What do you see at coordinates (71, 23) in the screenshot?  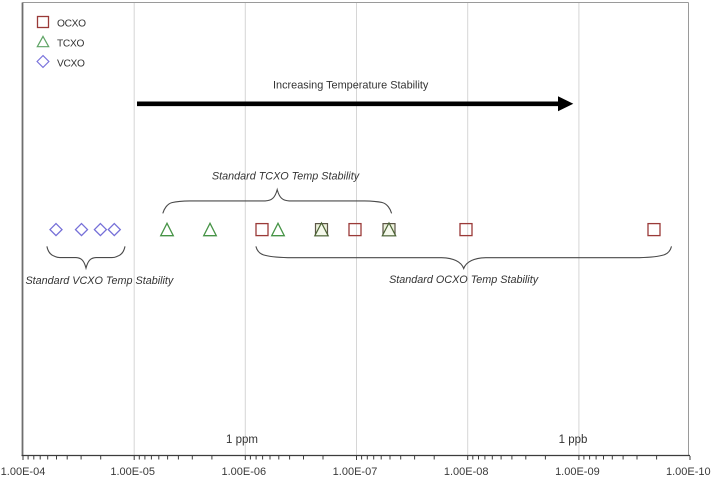 I see `svg-text: OCXO` at bounding box center [71, 23].